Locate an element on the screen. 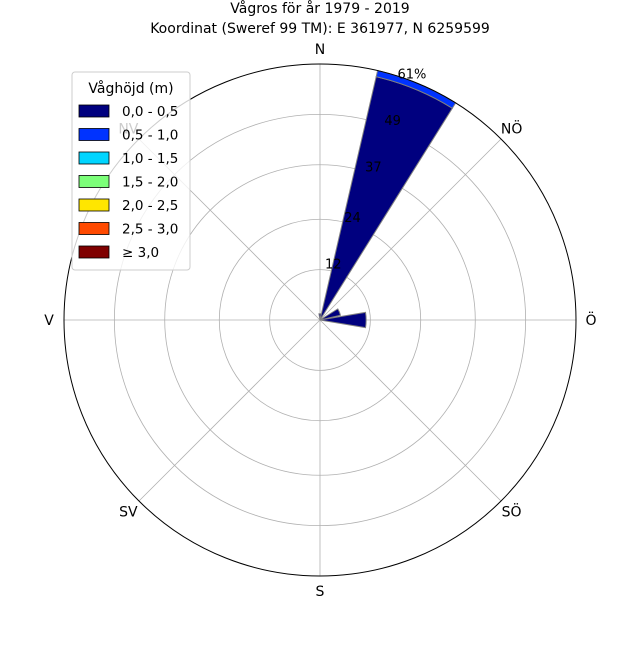 The image size is (640, 645). legend-label: 1,0 - 1,5 is located at coordinates (150, 159).